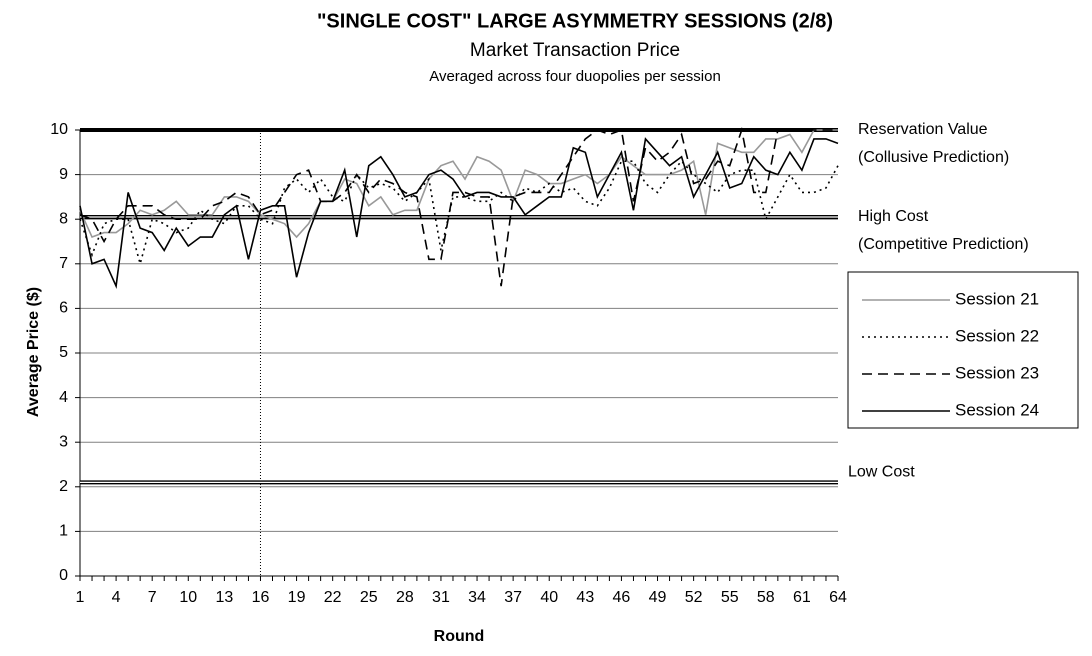 This screenshot has width=1092, height=656. I want to click on x-tick-label: 55, so click(730, 597).